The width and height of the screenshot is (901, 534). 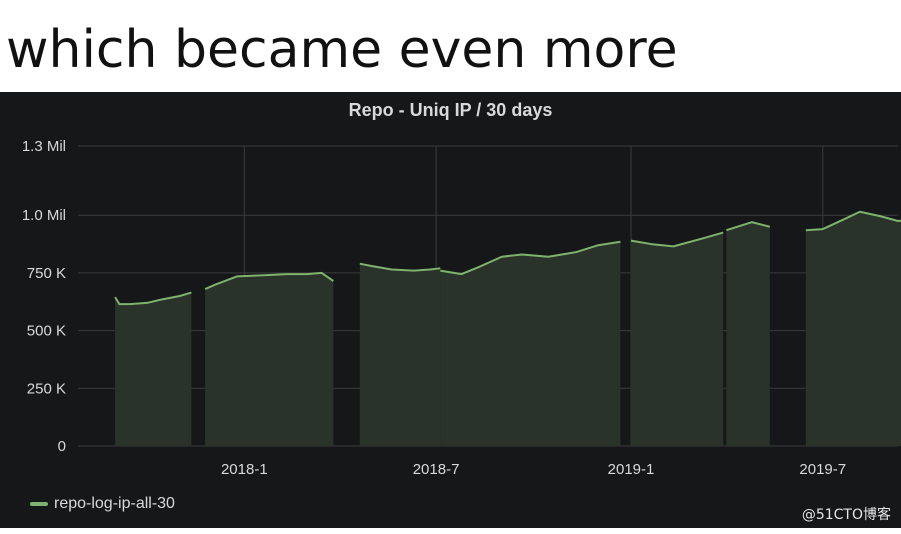 I want to click on legend-swatch, so click(x=39, y=504).